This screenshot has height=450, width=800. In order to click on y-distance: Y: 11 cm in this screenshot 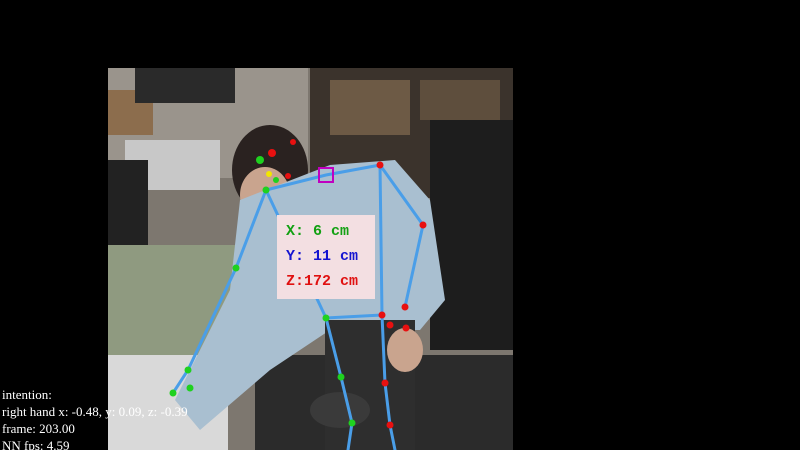, I will do `click(322, 256)`.